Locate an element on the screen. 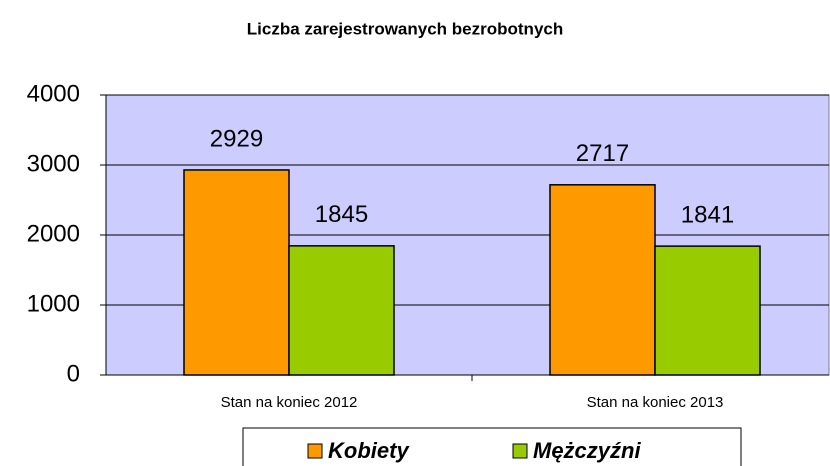  value-label: 1845 is located at coordinates (341, 214).